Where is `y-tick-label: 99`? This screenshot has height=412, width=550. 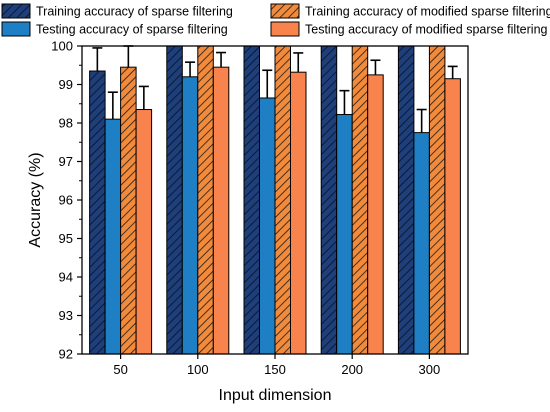
y-tick-label: 99 is located at coordinates (66, 84).